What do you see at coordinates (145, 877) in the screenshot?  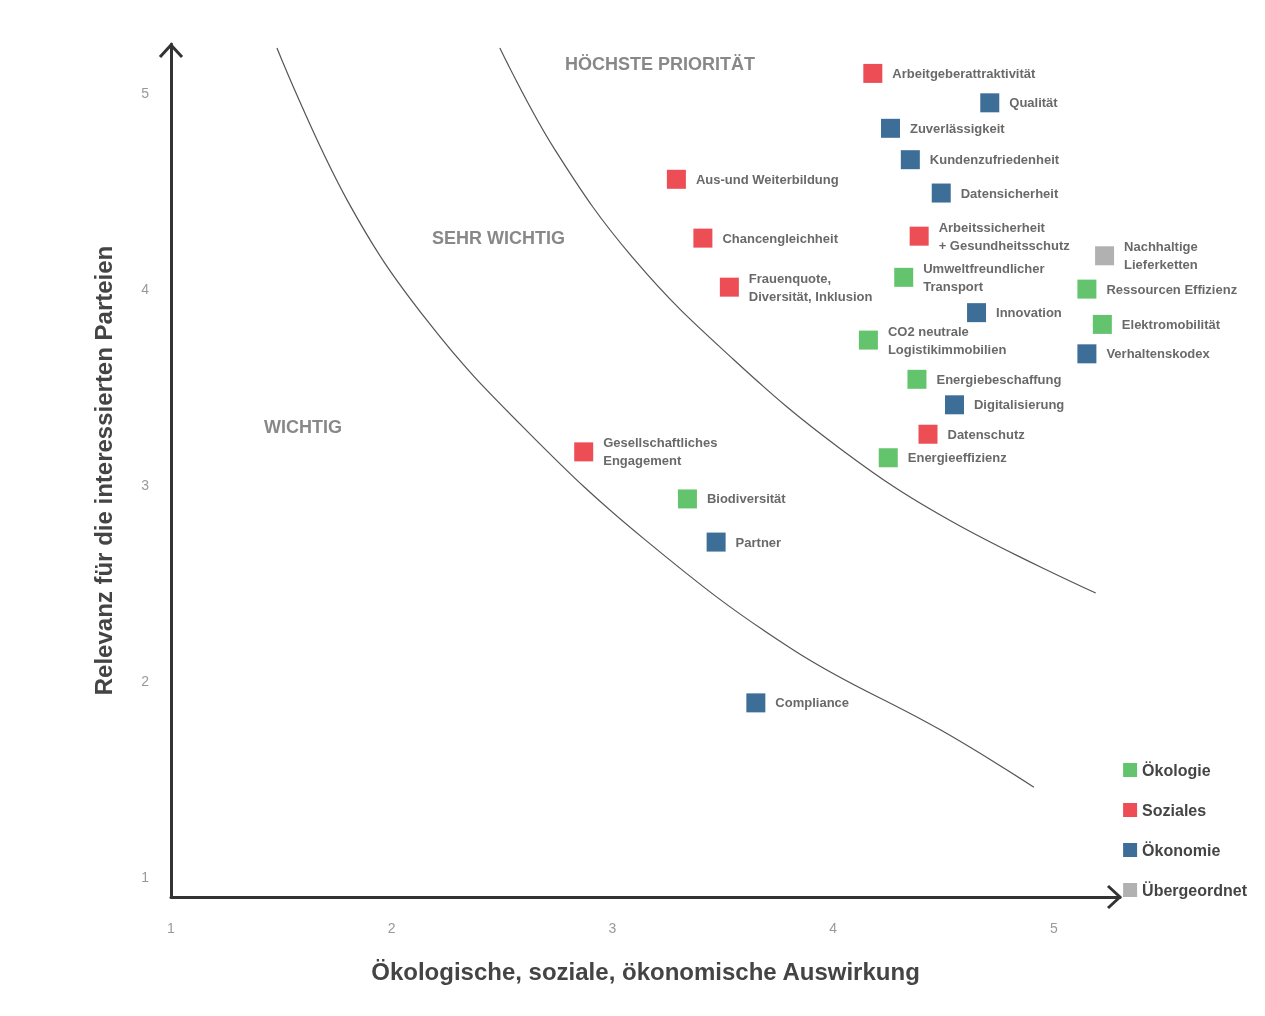 I see `y-tick-label: 1` at bounding box center [145, 877].